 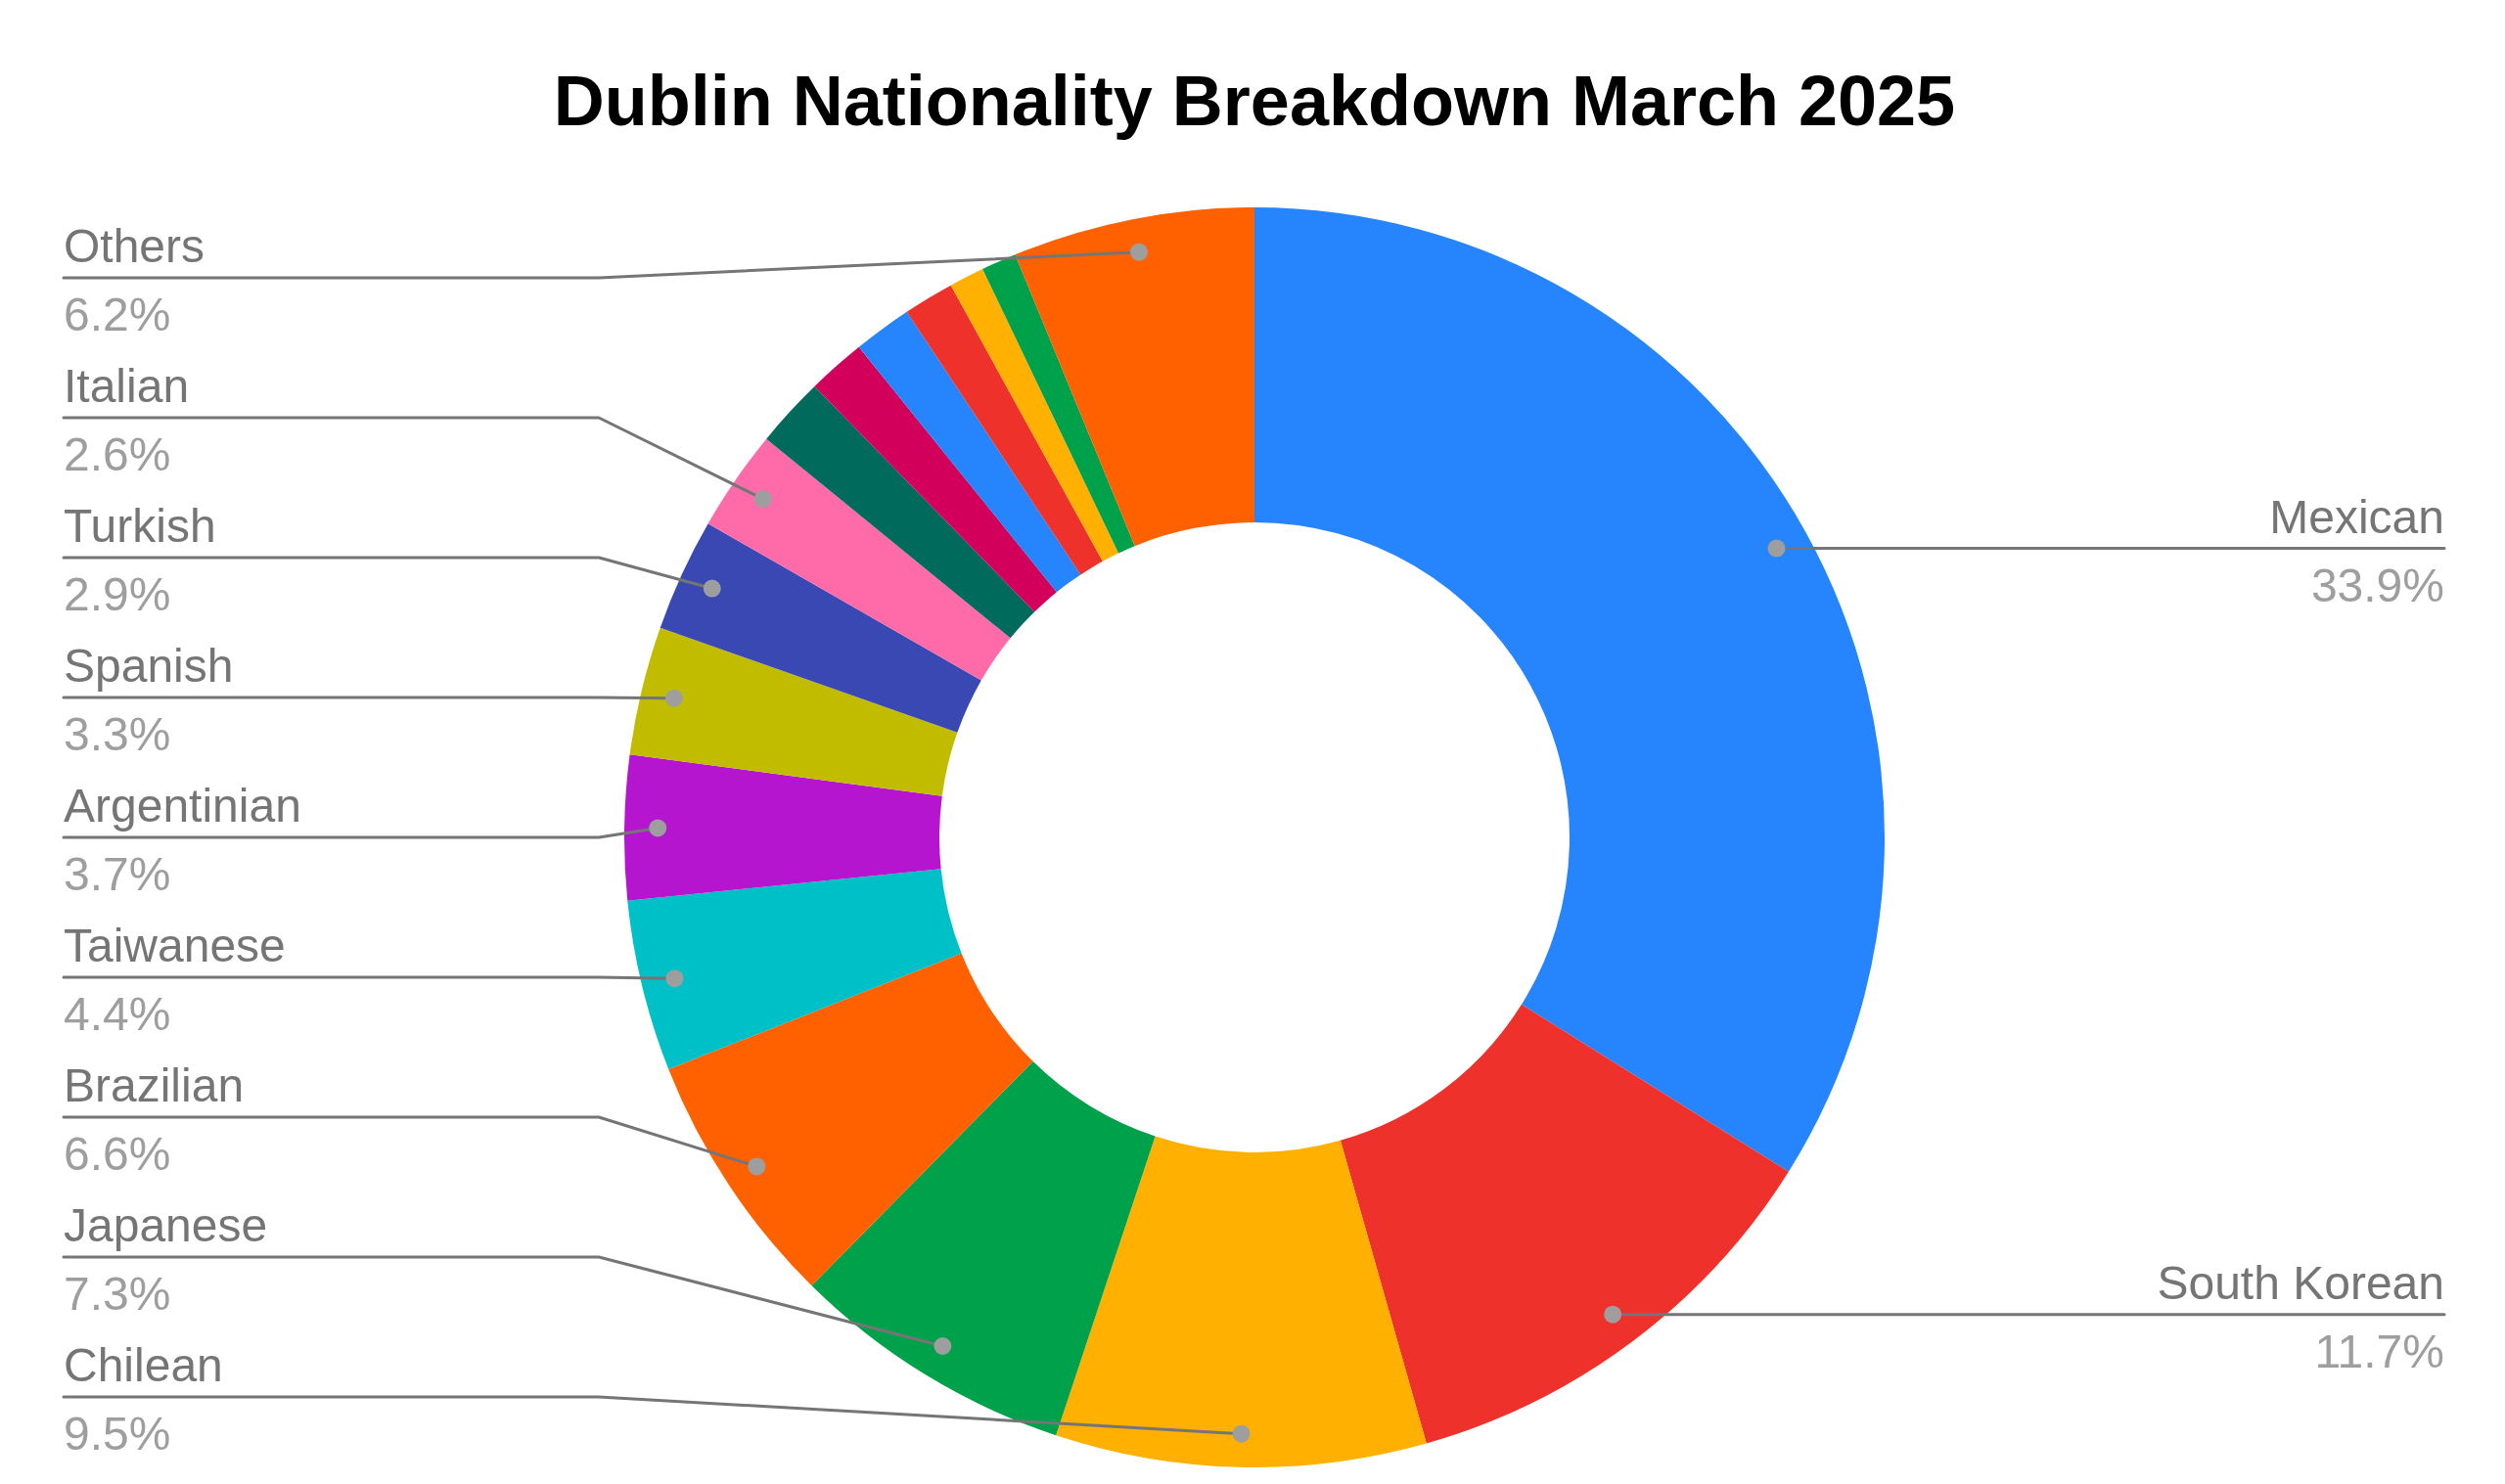 I want to click on data-label: 2.9%, so click(x=117, y=594).